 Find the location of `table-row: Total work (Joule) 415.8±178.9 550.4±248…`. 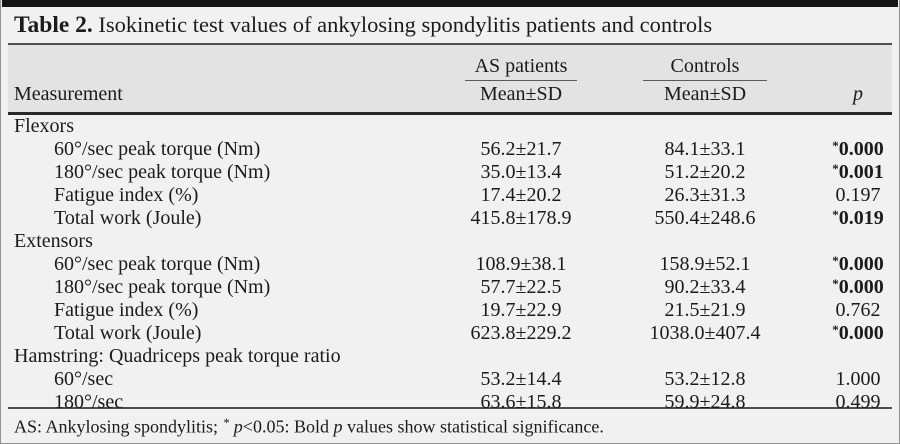

table-row: Total work (Joule) 415.8±178.9 550.4±248… is located at coordinates (450, 218).